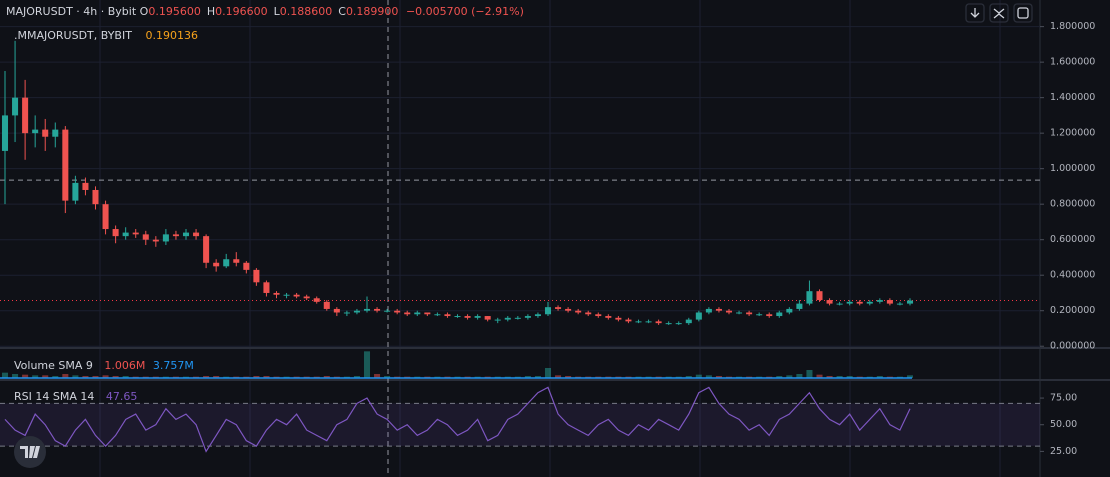  I want to click on button-collapse, so click(999, 13).